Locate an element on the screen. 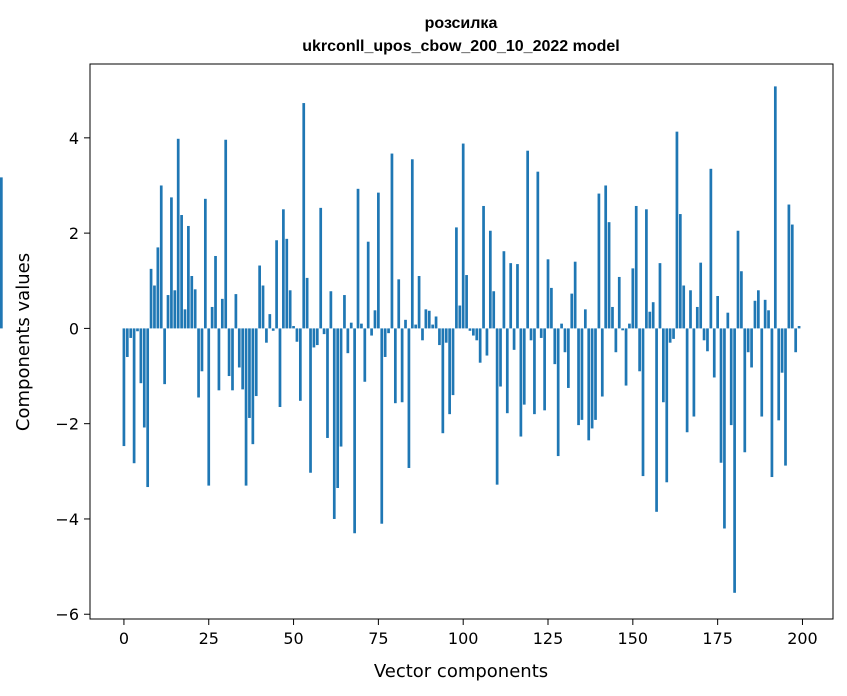  x-tick-label: 175 is located at coordinates (717, 638).